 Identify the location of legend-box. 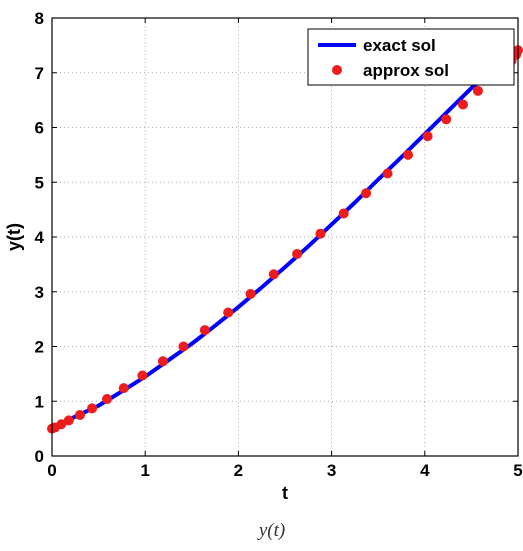
(411, 57).